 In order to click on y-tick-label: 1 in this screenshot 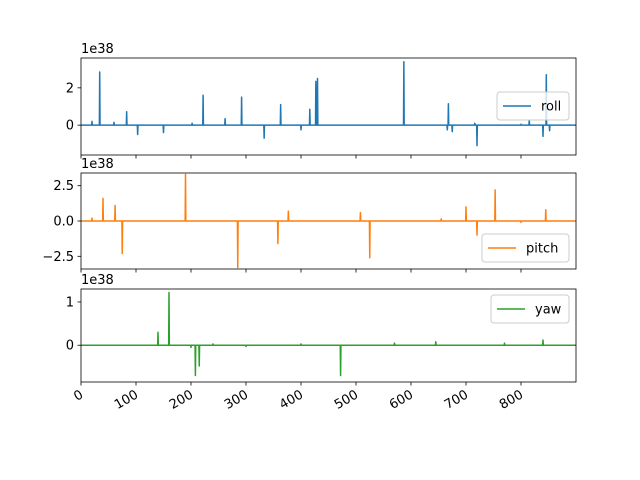, I will do `click(70, 302)`.